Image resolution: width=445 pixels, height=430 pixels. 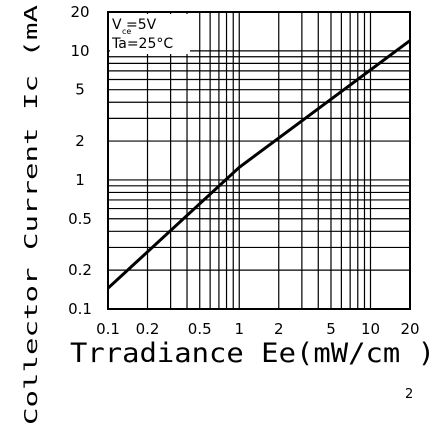 I want to click on y-tick-label: 0.1, so click(x=80, y=309).